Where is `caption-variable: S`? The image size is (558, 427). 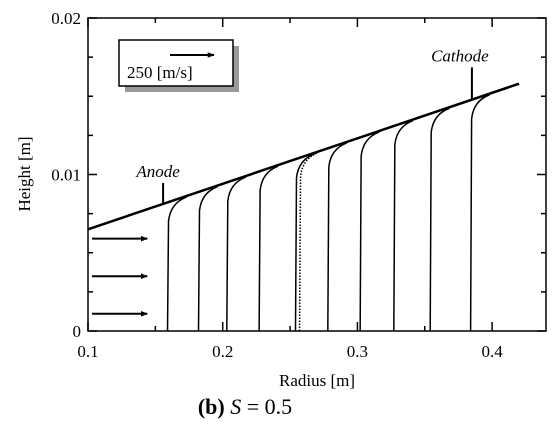
caption-variable: S is located at coordinates (236, 406).